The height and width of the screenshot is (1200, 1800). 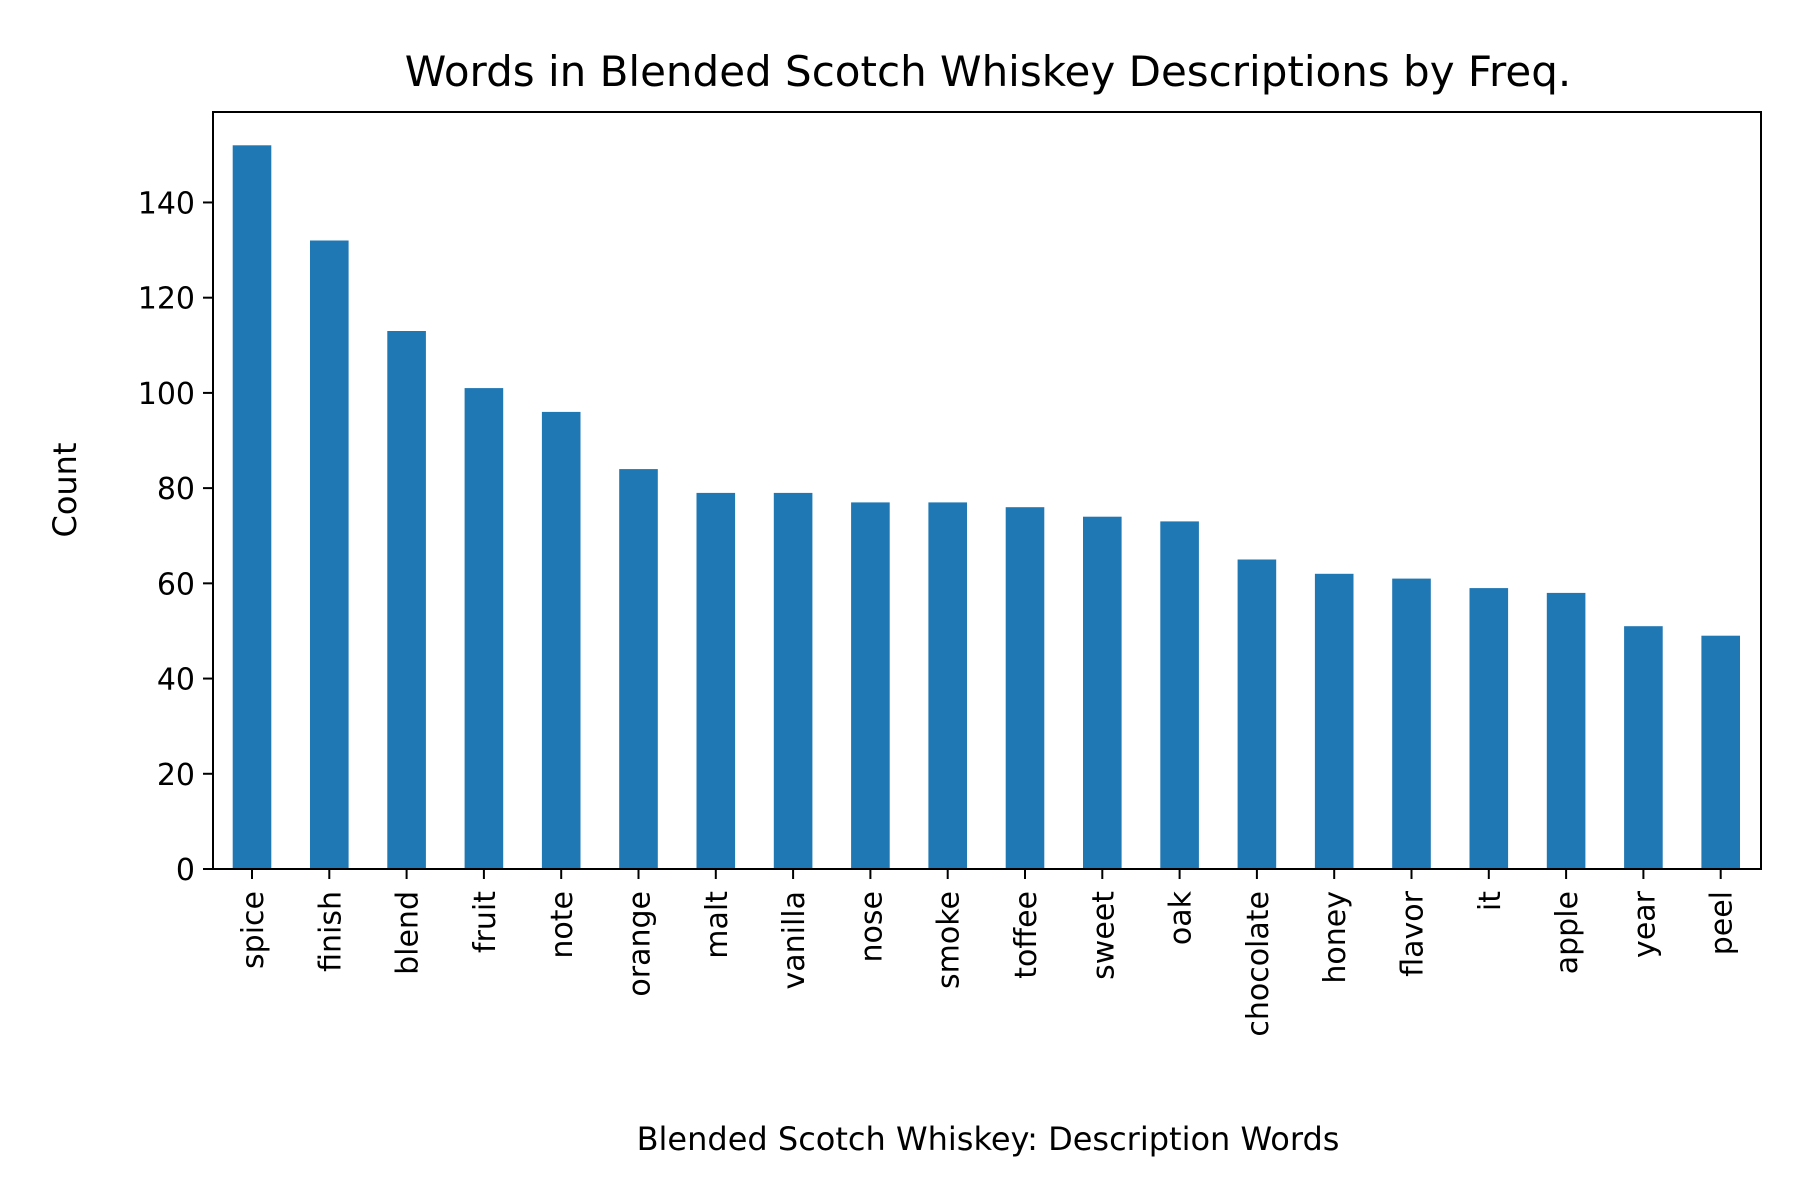 What do you see at coordinates (947, 685) in the screenshot?
I see `bar-smoke` at bounding box center [947, 685].